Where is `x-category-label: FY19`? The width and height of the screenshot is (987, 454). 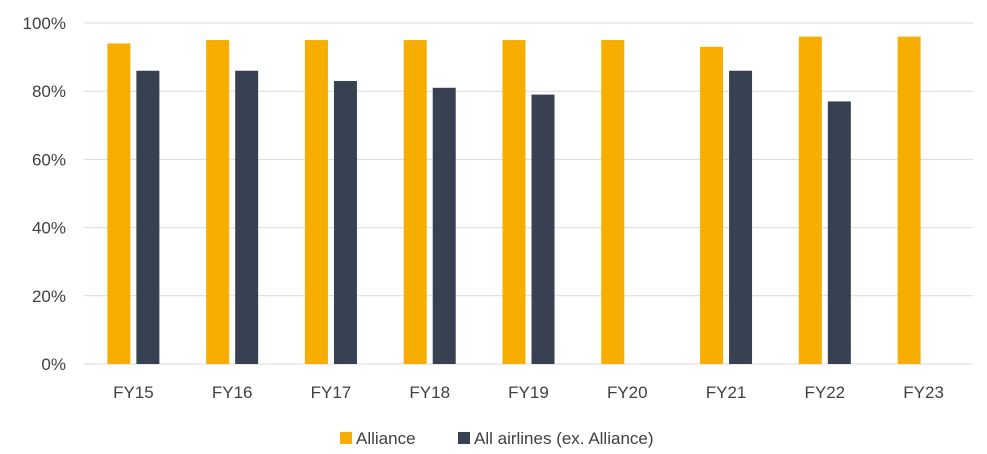
x-category-label: FY19 is located at coordinates (528, 392).